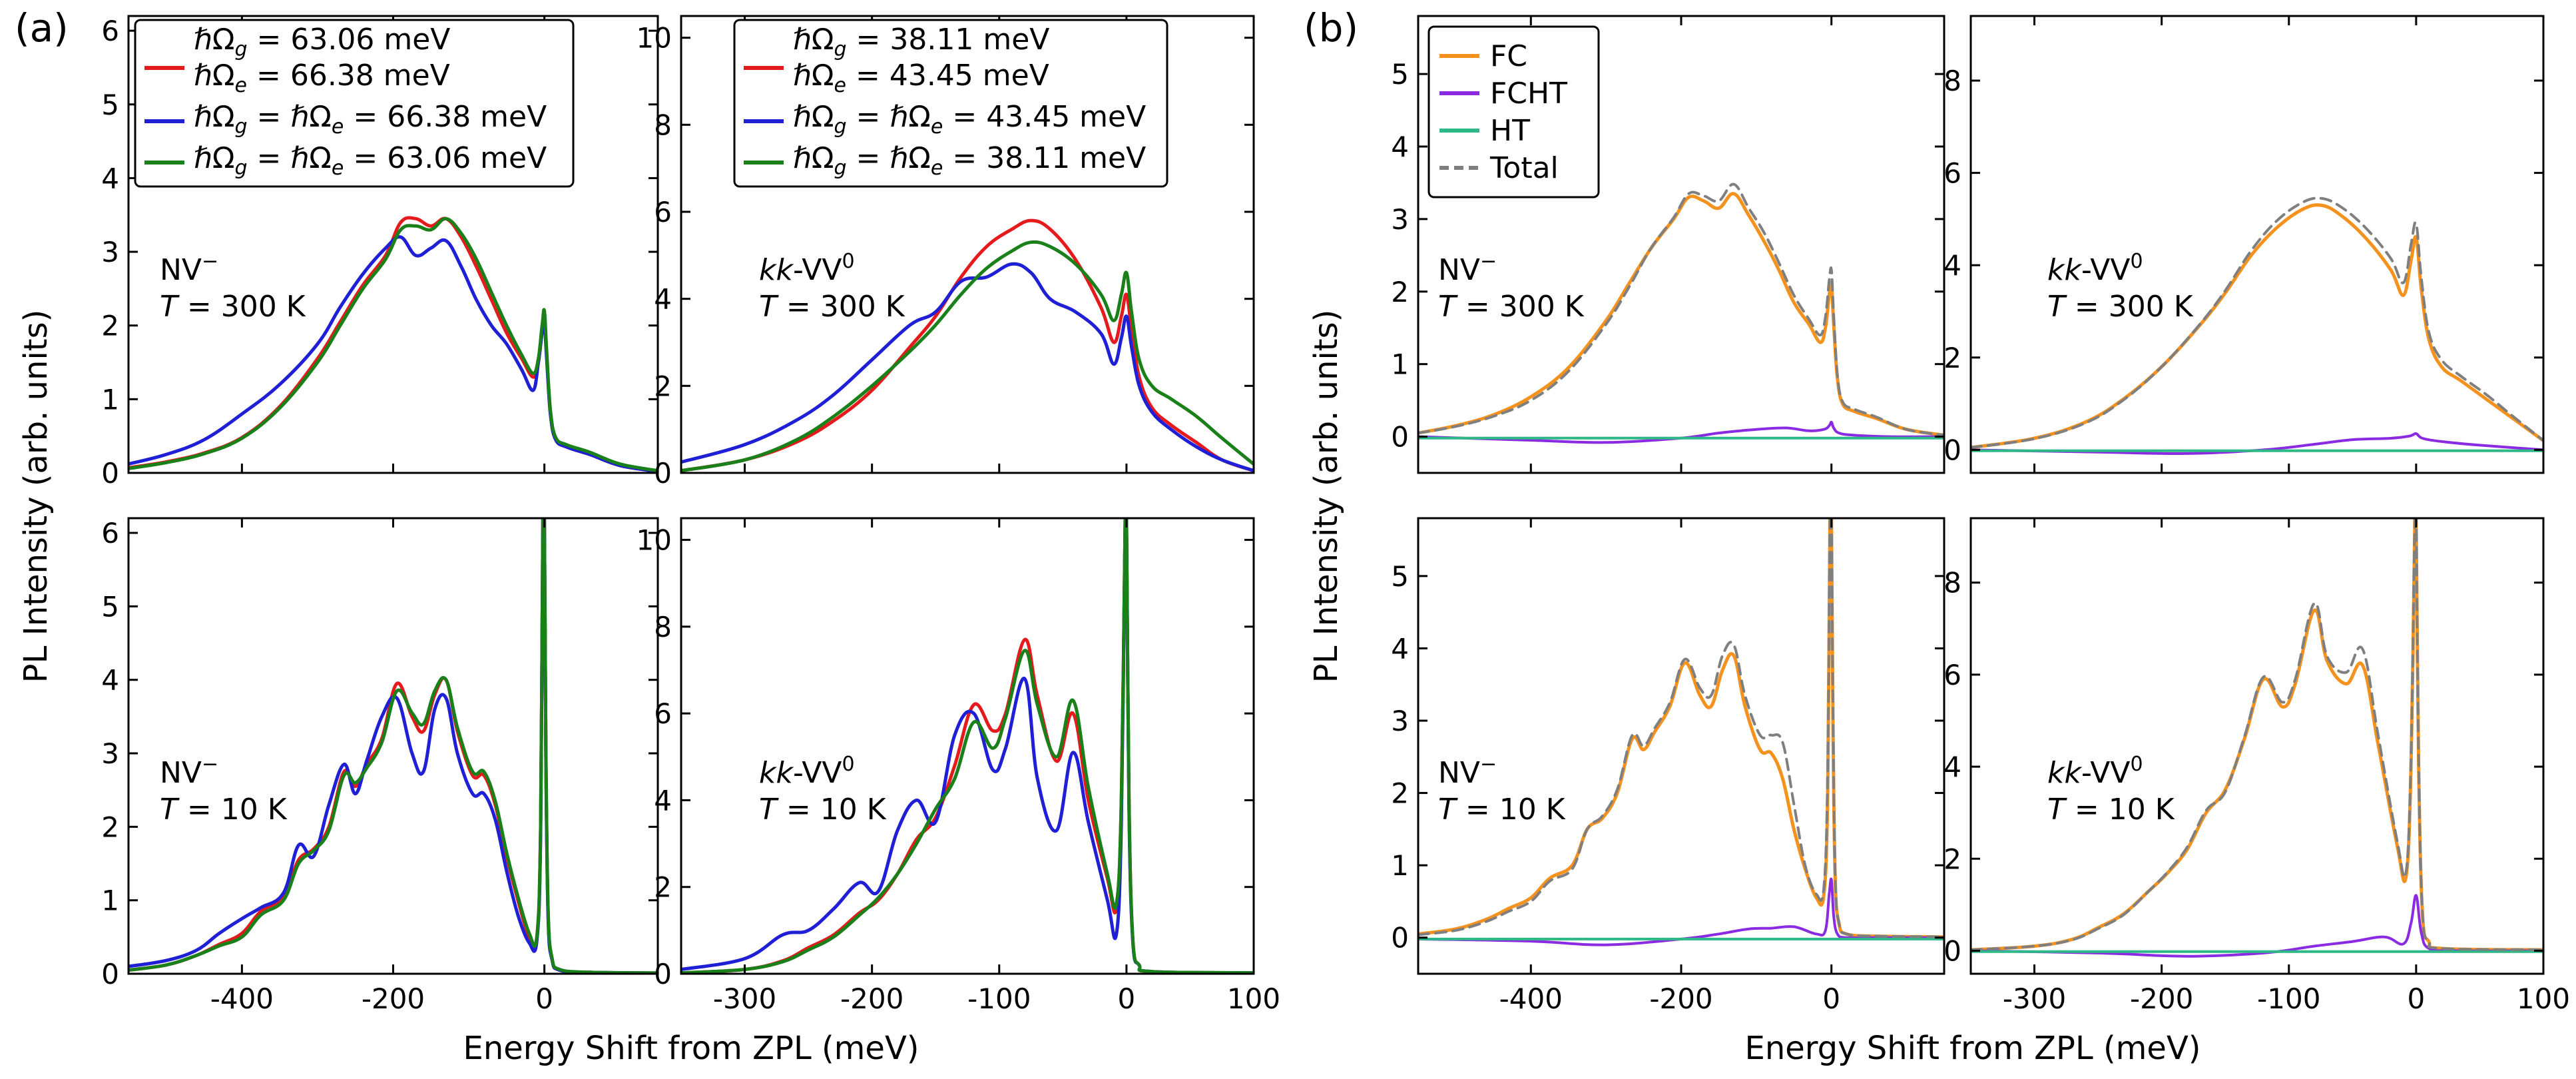 This screenshot has height=1079, width=2576. I want to click on y-axis-label-a: PL Intensity (arb. units), so click(36, 496).